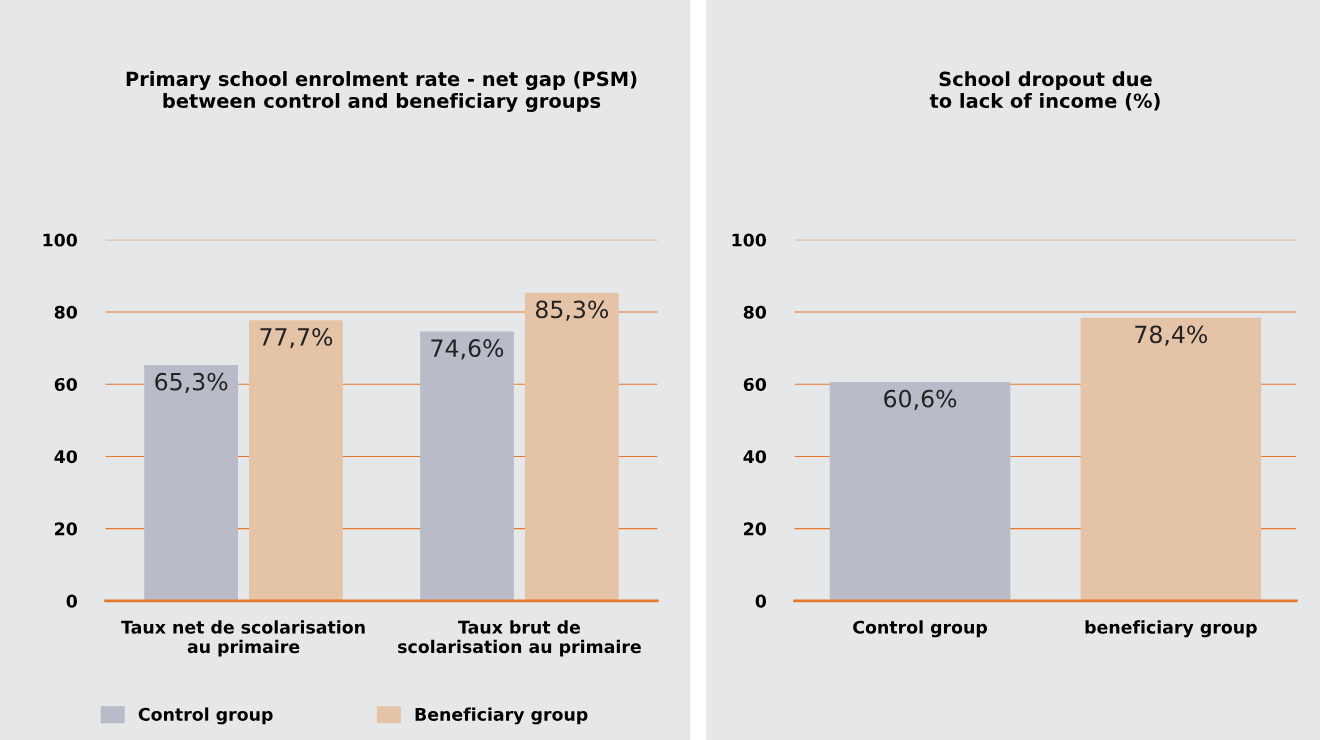 The width and height of the screenshot is (1320, 740). What do you see at coordinates (191, 382) in the screenshot?
I see `data-label: 65,3%` at bounding box center [191, 382].